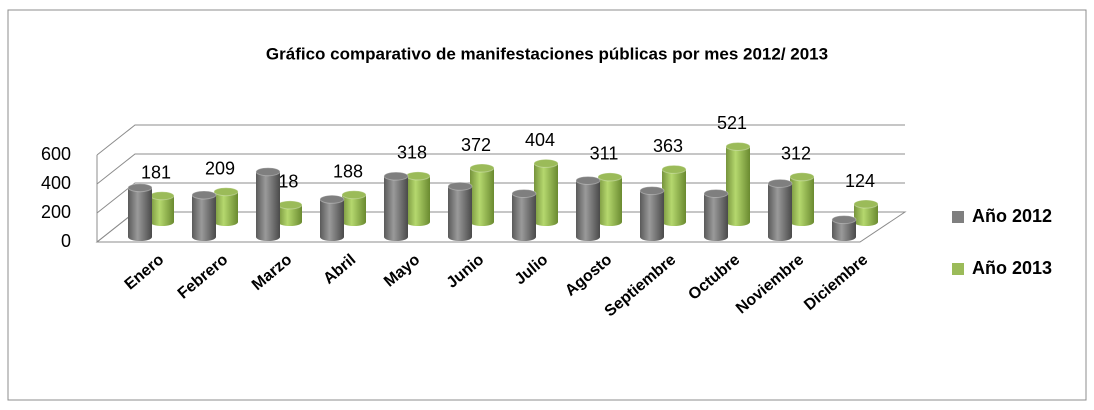 The image size is (1094, 410). What do you see at coordinates (604, 154) in the screenshot?
I see `data-label: 311` at bounding box center [604, 154].